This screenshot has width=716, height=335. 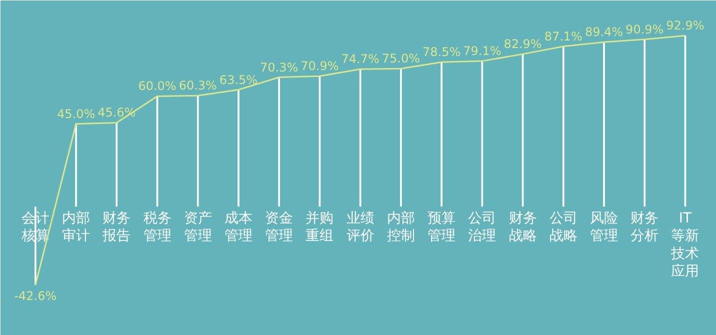 I want to click on data-label: 75.0%, so click(x=401, y=59).